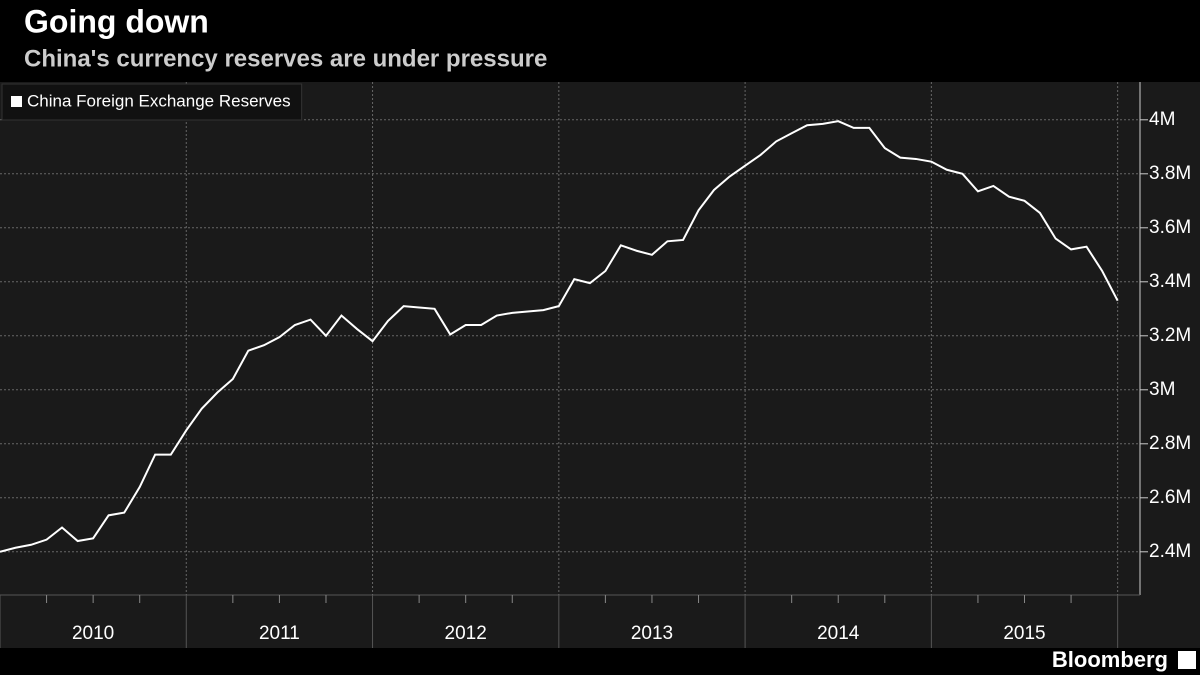 The image size is (1200, 675). Describe the element at coordinates (1170, 227) in the screenshot. I see `y-tick-label: 3.6M` at that location.